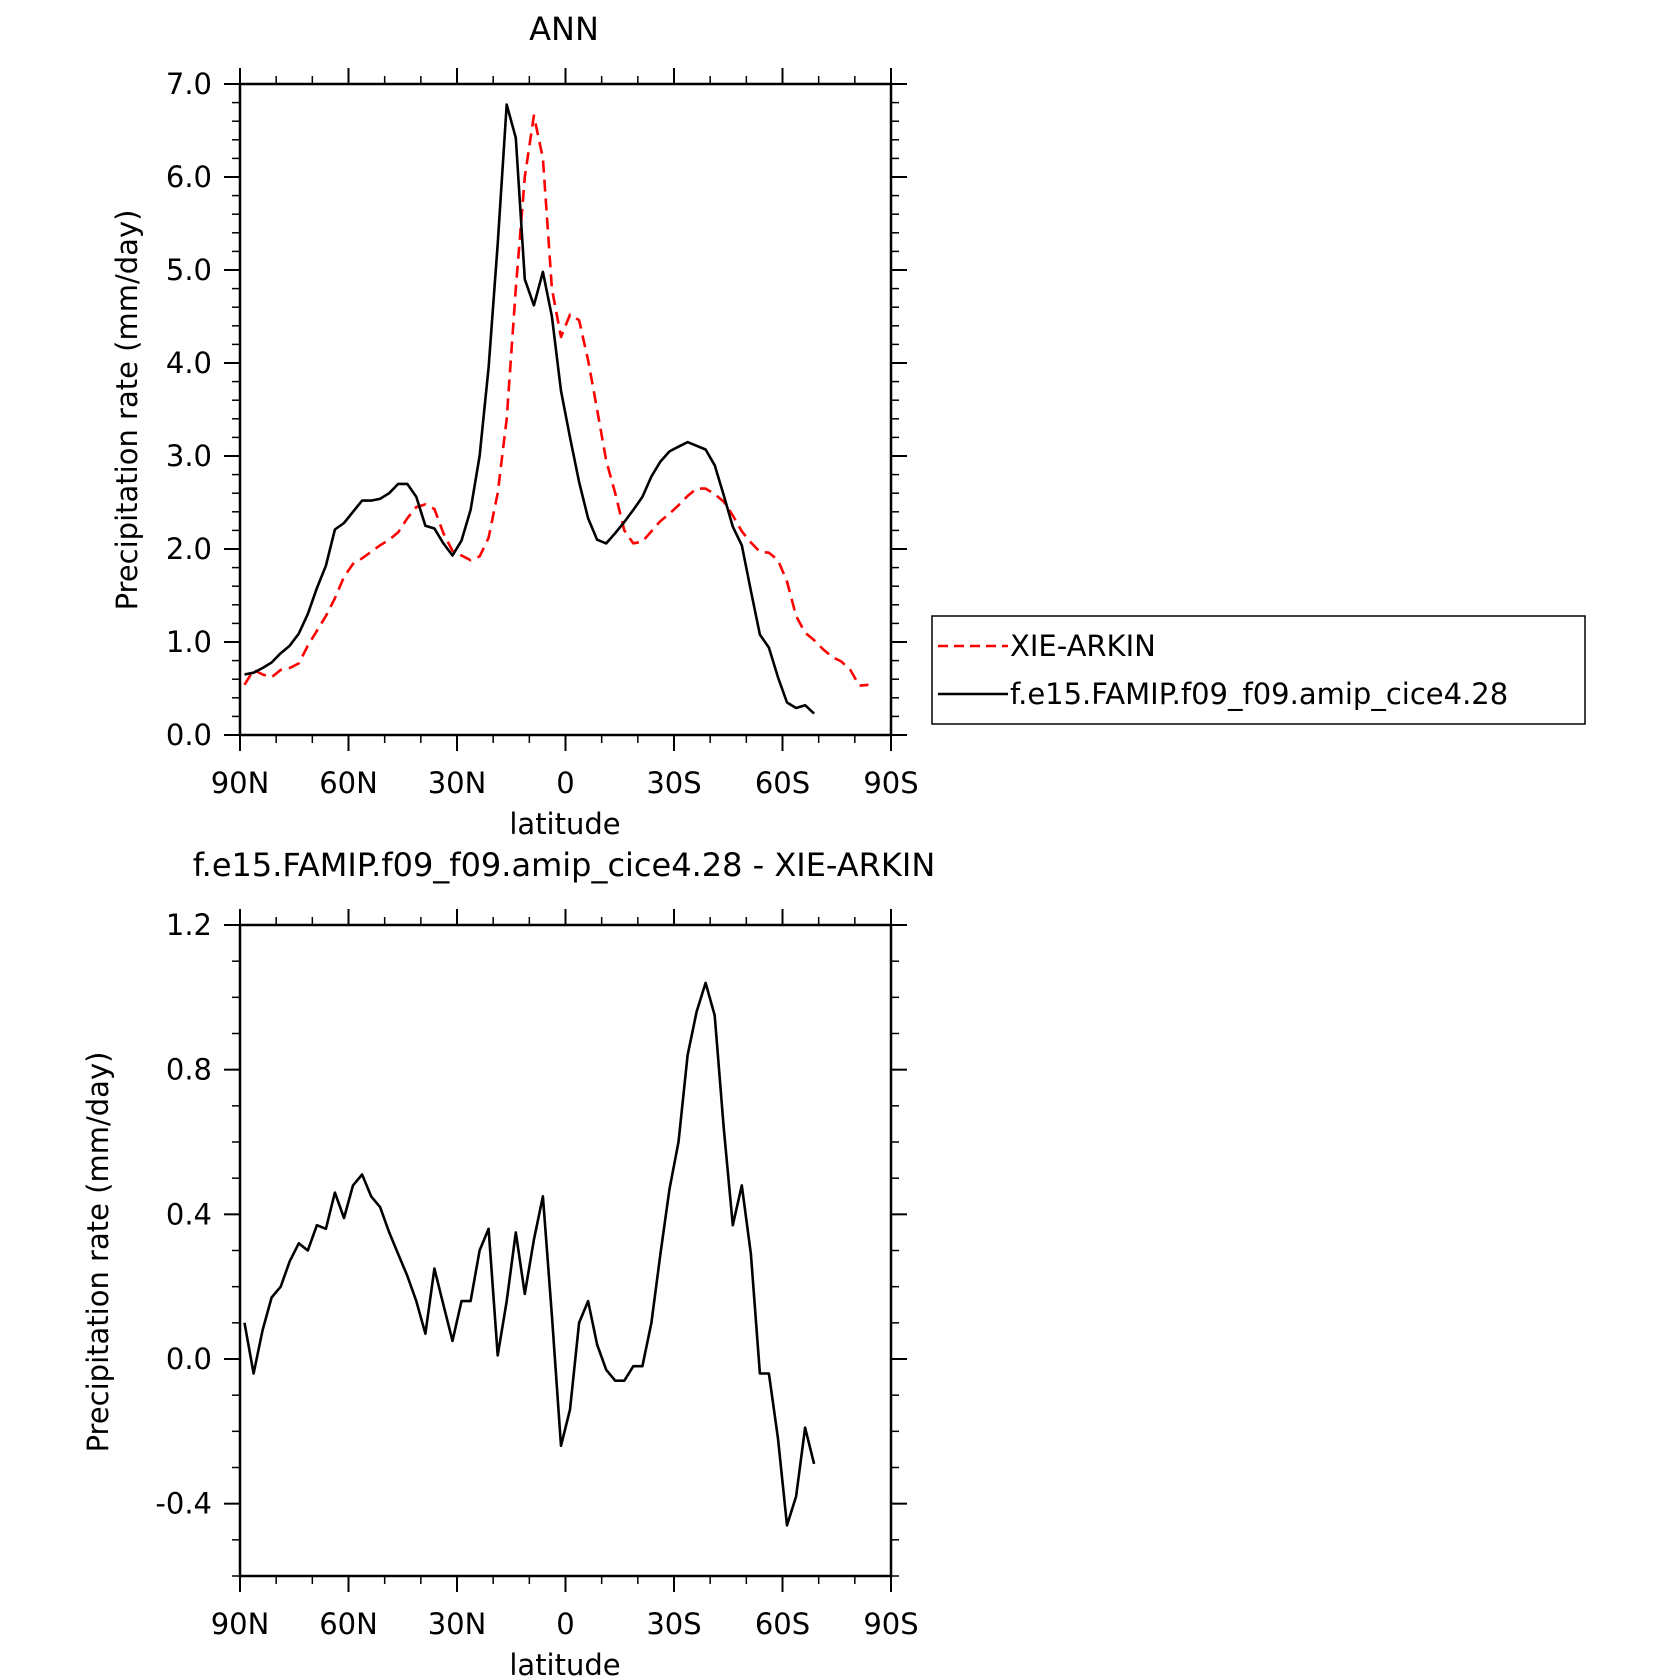 The width and height of the screenshot is (1677, 1680). I want to click on bottom-y-tick-label: 0.8, so click(189, 1070).